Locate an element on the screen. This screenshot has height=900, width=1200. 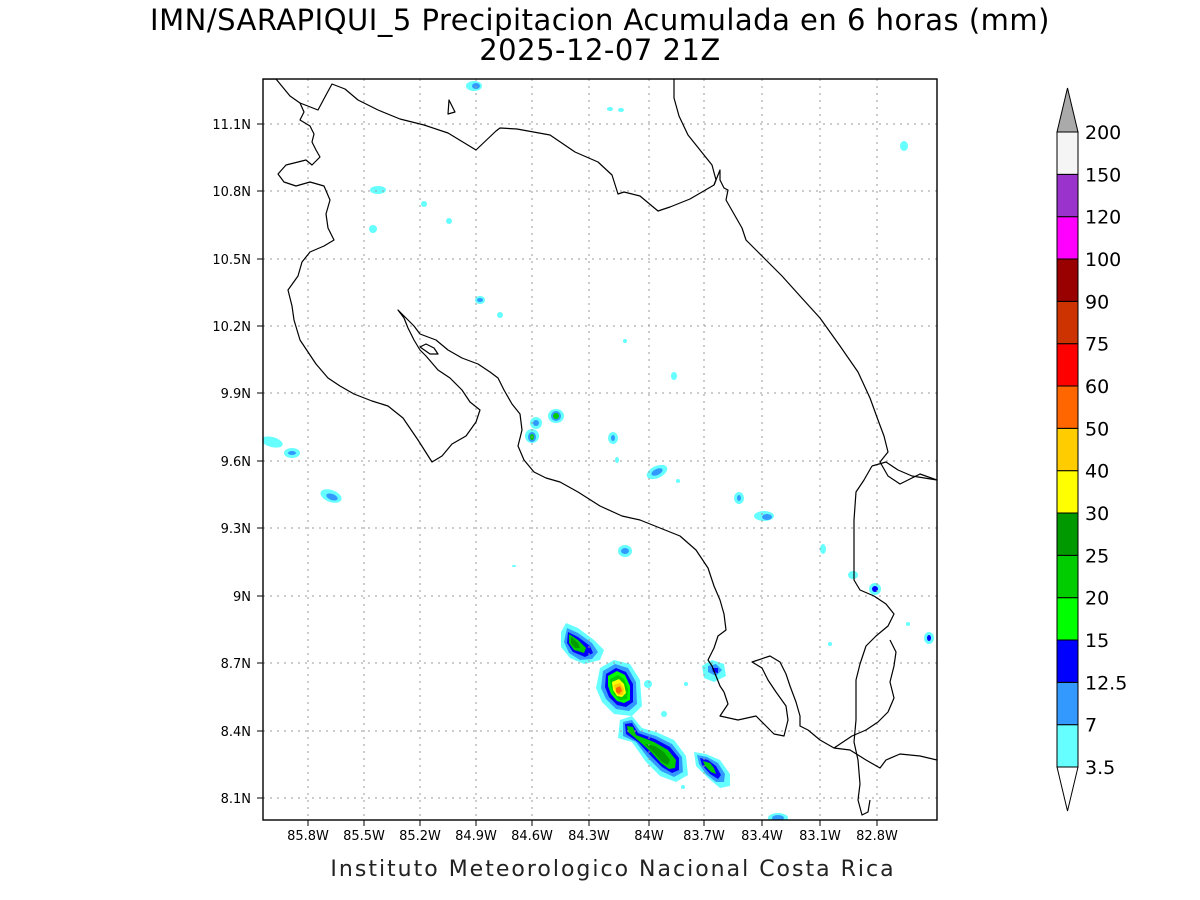
colorbar-label: 3.5 is located at coordinates (1100, 768).